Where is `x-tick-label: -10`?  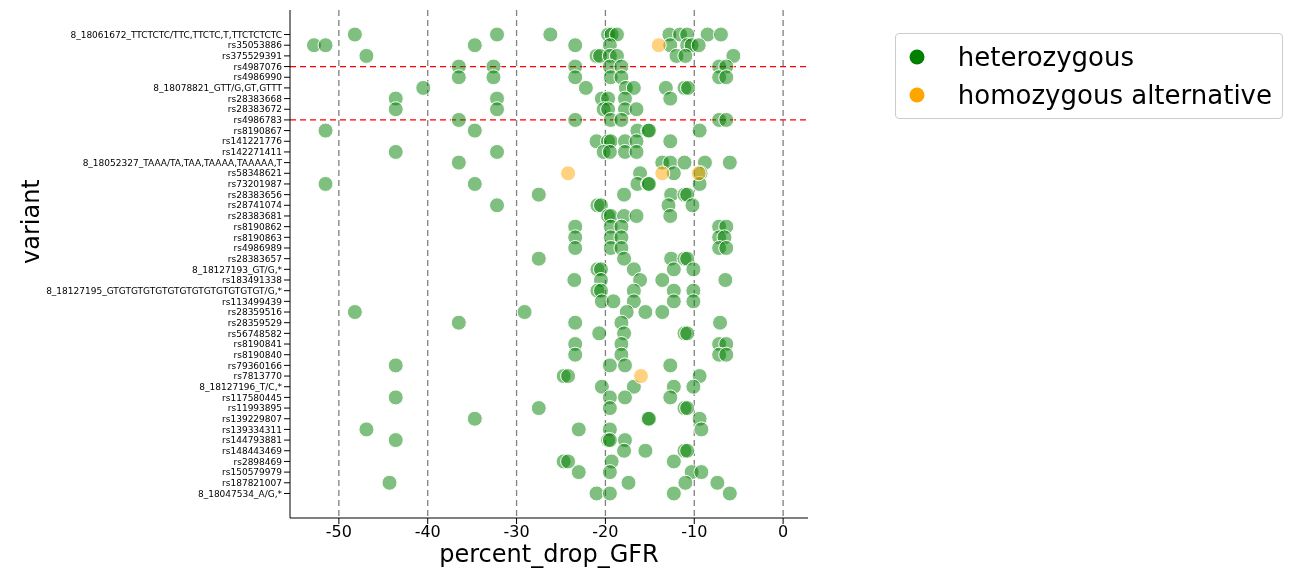 x-tick-label: -10 is located at coordinates (694, 532).